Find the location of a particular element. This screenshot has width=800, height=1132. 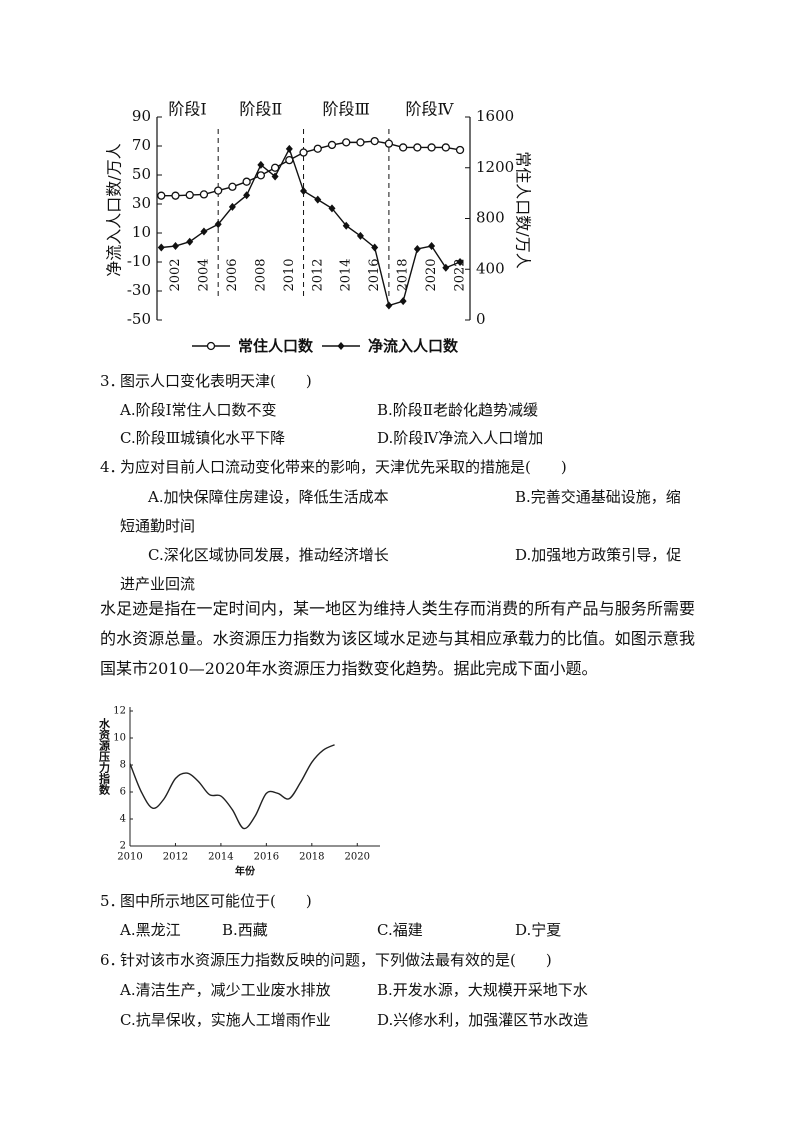

x-axis-title: 年份 is located at coordinates (245, 871).